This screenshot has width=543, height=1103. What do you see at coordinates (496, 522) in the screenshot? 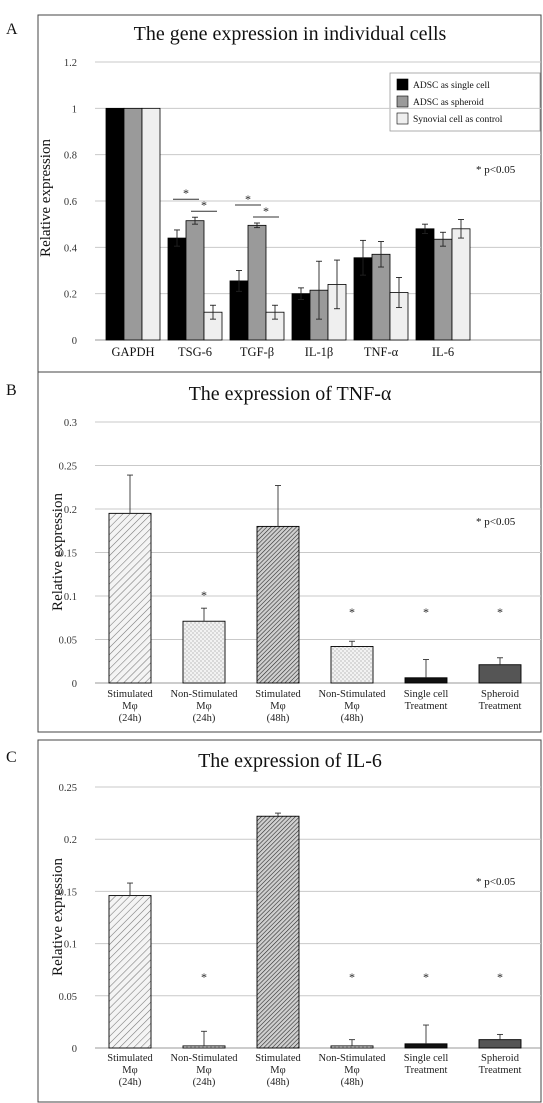
I see `panel-b-significance-note: * p<0.05` at bounding box center [496, 522].